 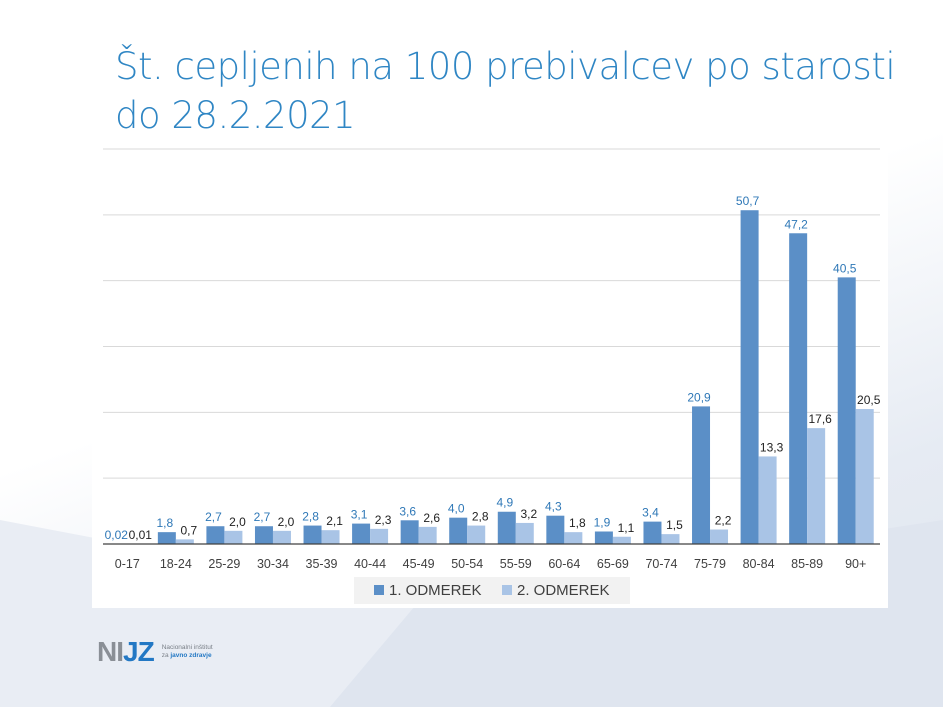 What do you see at coordinates (407, 511) in the screenshot?
I see `data-label: 3,6` at bounding box center [407, 511].